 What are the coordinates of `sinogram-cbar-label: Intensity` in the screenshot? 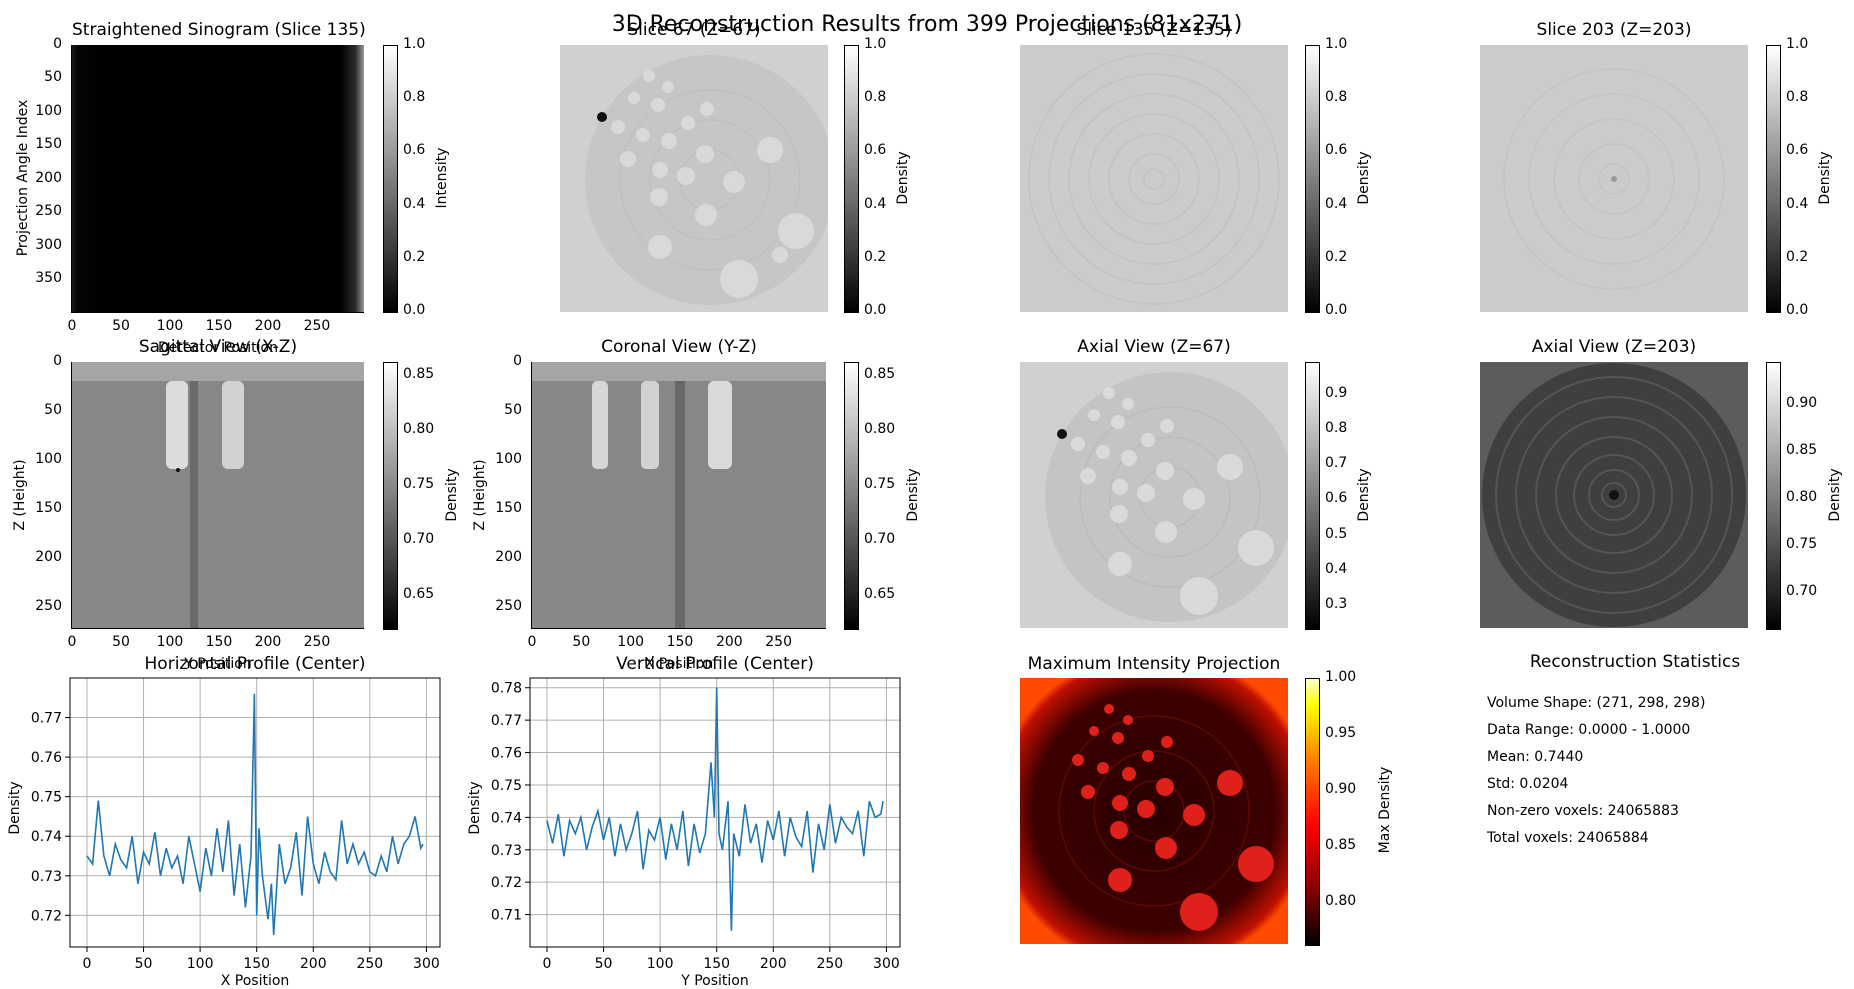 It's located at (442, 178).